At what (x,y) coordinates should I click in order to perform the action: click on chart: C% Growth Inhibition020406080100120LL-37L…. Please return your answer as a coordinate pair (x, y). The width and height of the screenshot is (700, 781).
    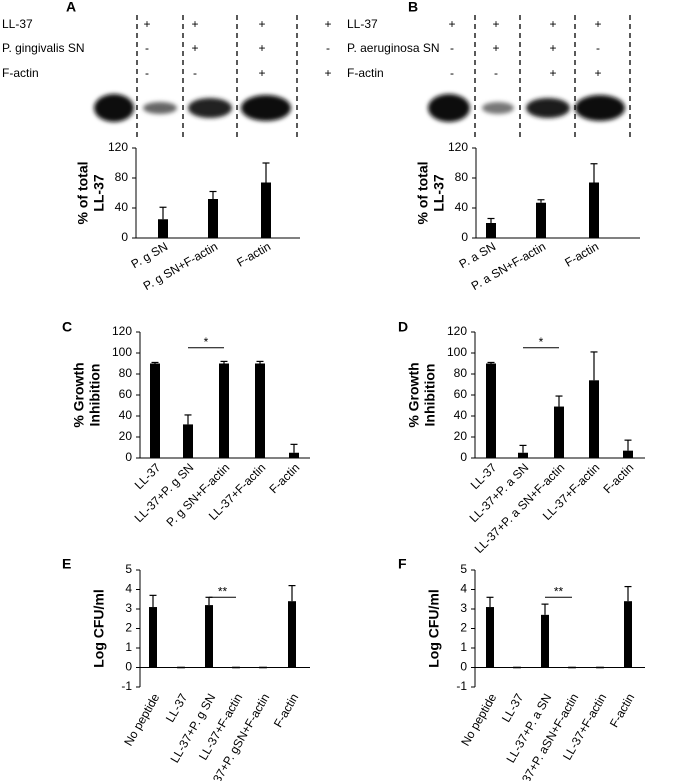
    Looking at the image, I should click on (186, 424).